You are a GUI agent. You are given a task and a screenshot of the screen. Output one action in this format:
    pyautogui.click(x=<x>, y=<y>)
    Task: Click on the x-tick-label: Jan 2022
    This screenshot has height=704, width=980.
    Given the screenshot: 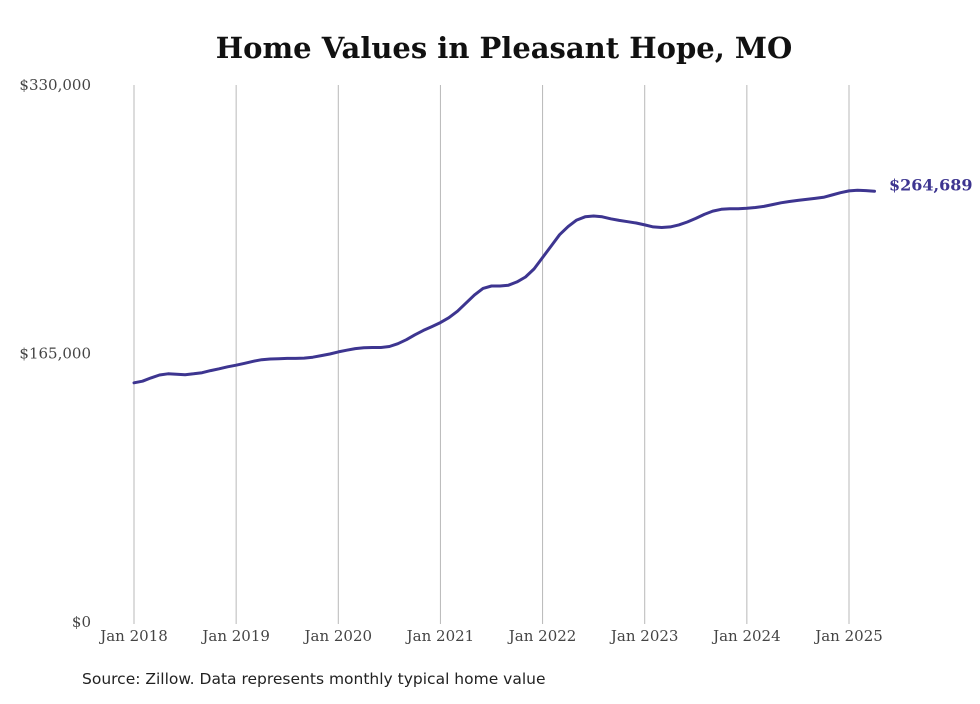 What is the action you would take?
    pyautogui.click(x=542, y=636)
    